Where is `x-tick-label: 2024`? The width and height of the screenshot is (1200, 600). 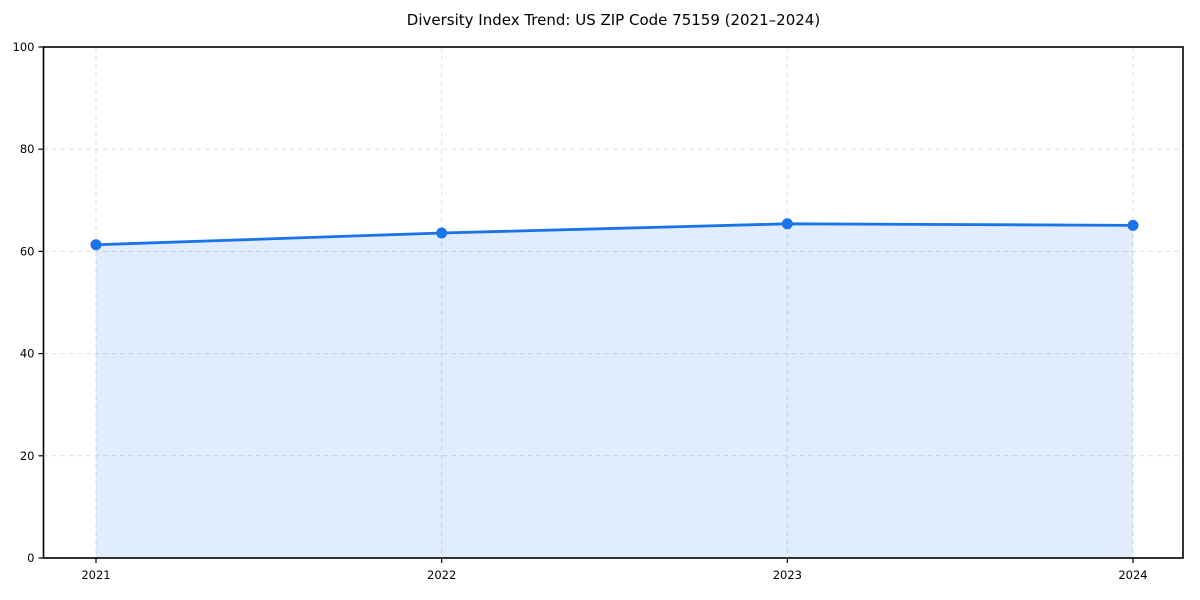
x-tick-label: 2024 is located at coordinates (1132, 575).